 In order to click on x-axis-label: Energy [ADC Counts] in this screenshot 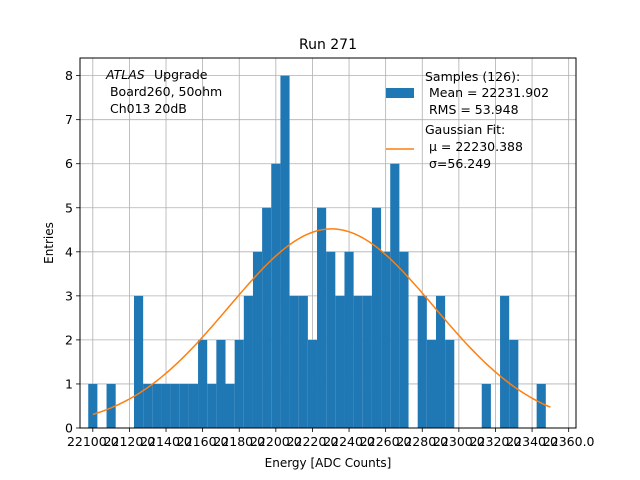, I will do `click(328, 463)`.